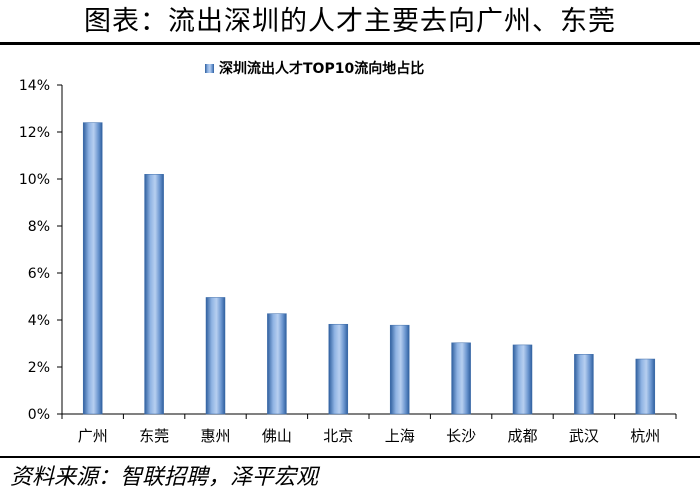 The image size is (700, 502). What do you see at coordinates (39, 274) in the screenshot?
I see `y-tick-label: 6%` at bounding box center [39, 274].